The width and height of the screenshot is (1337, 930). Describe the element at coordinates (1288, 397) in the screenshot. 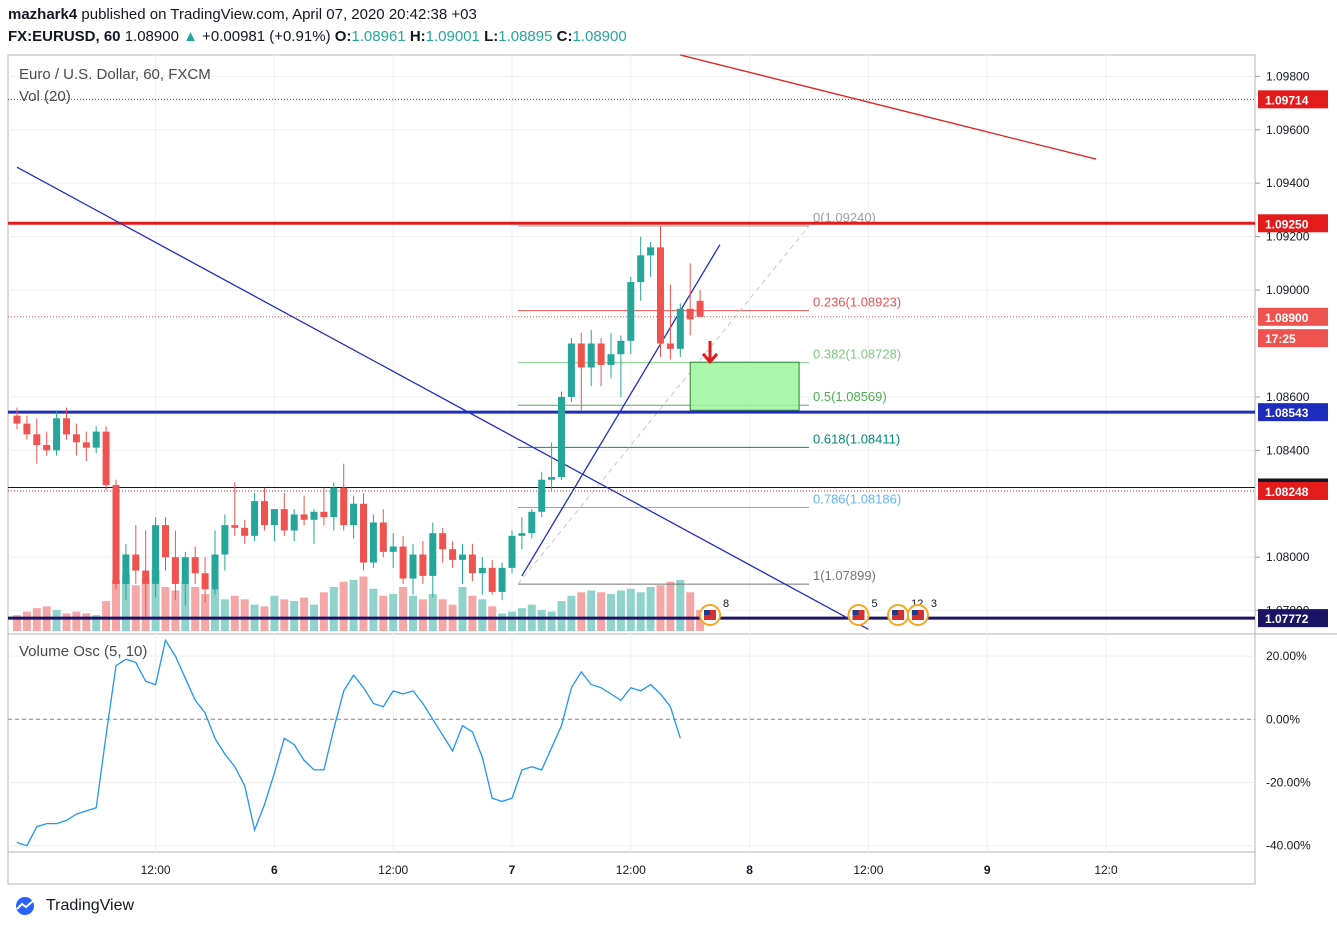

I see `price-tick-label: 1.08600` at that location.